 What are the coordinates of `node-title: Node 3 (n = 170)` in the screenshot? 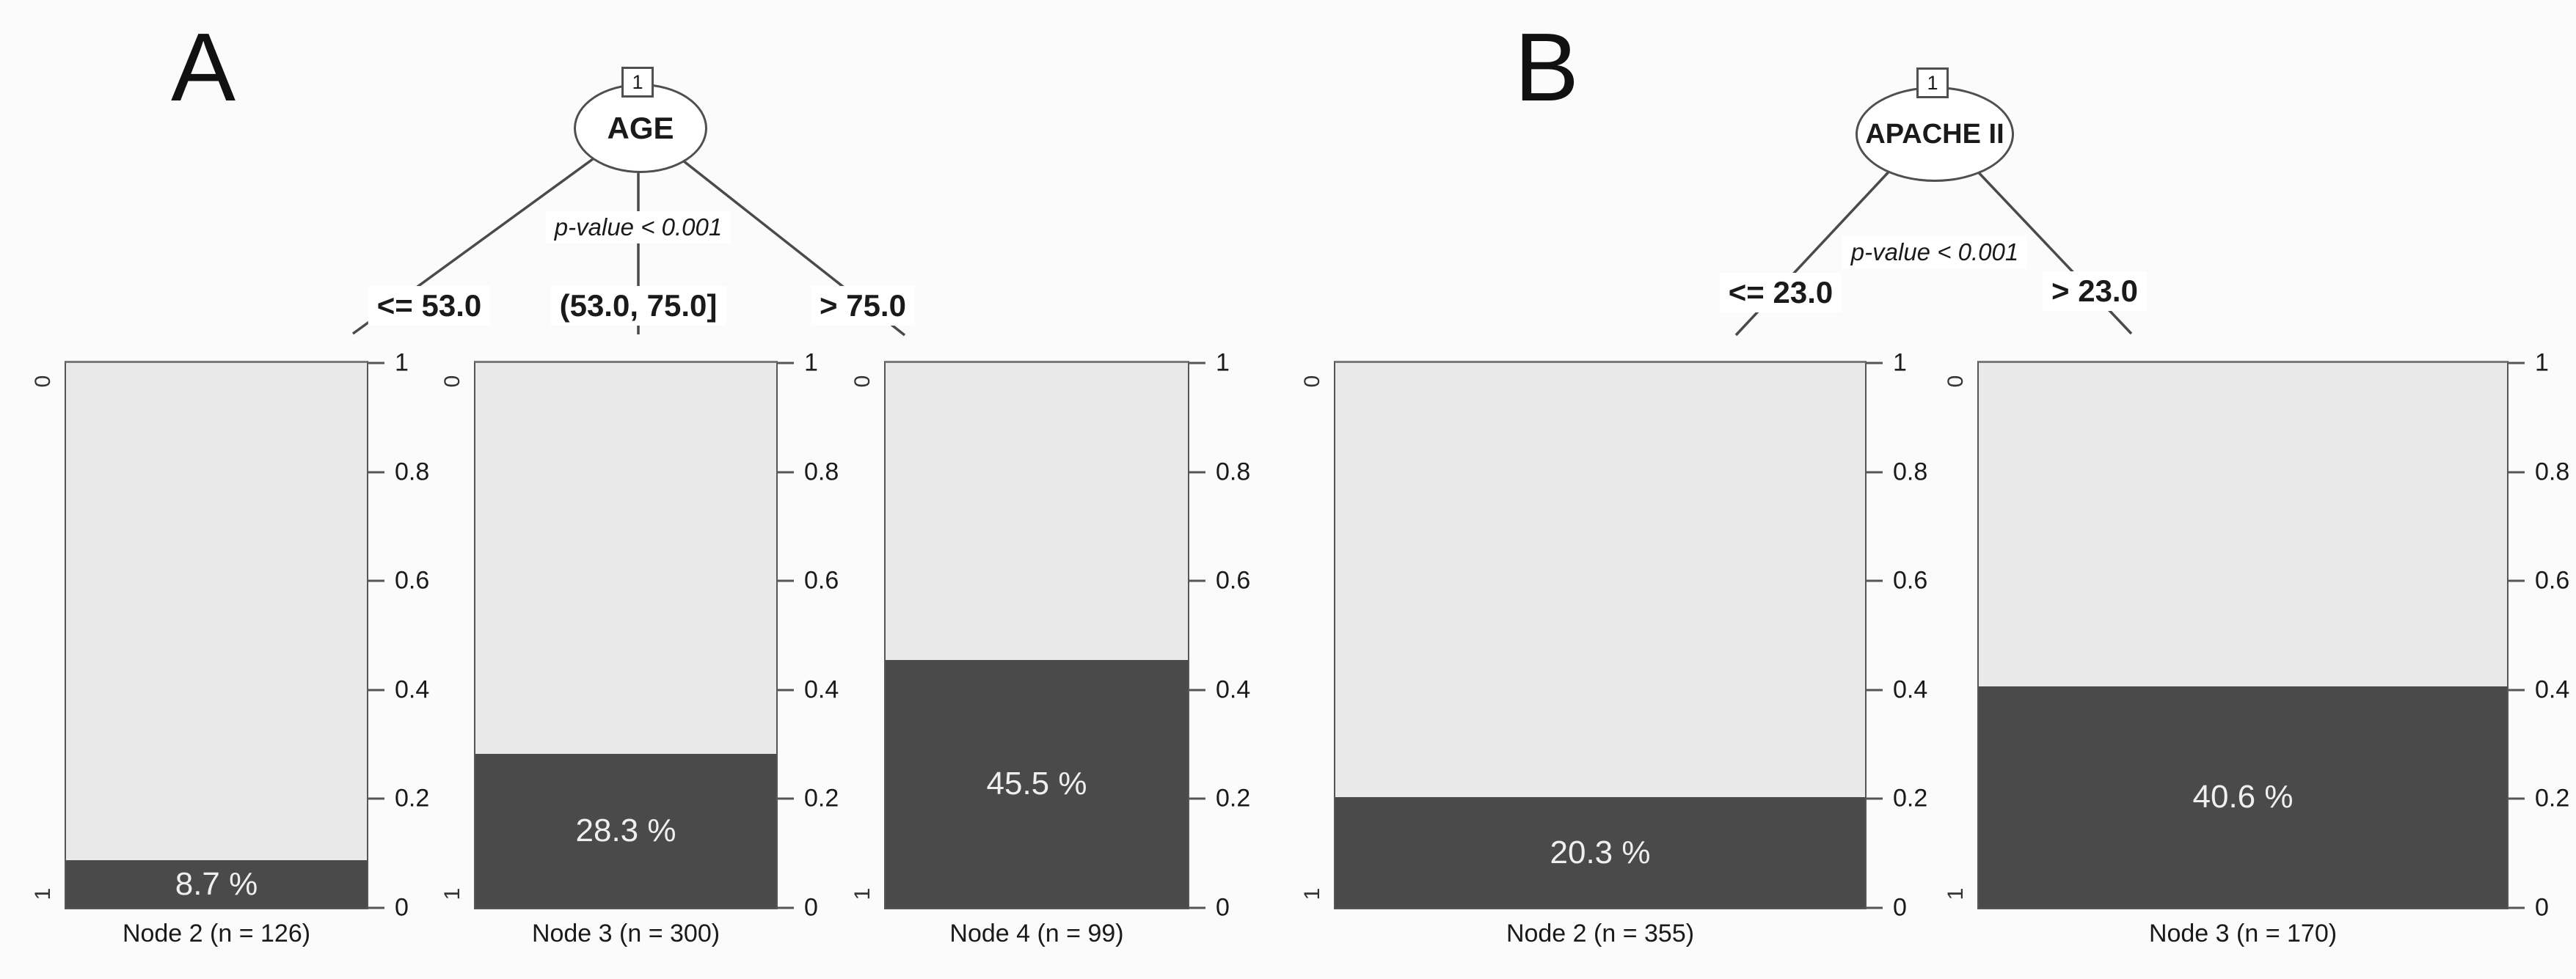 It's located at (2243, 933).